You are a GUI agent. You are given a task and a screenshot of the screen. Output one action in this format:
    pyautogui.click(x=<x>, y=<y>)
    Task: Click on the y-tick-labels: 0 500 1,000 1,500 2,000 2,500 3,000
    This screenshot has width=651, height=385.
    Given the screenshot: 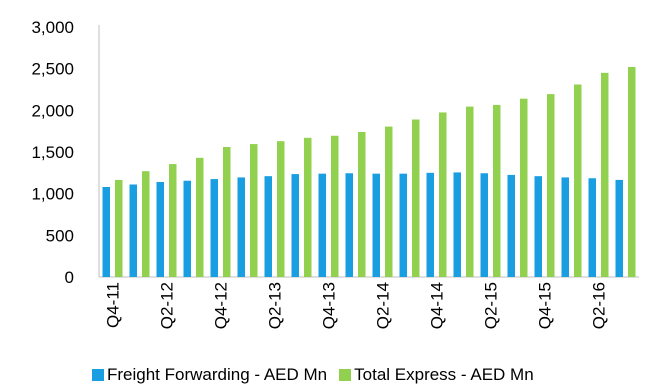 What is the action you would take?
    pyautogui.click(x=52, y=152)
    